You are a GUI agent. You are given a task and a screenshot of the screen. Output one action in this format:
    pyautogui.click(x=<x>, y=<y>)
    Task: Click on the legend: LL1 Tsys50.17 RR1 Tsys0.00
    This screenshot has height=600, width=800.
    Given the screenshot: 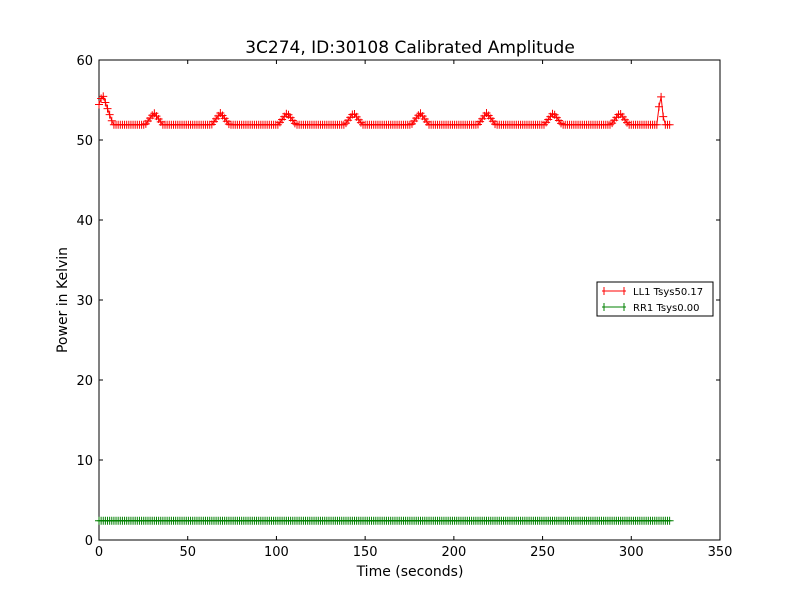 What is the action you would take?
    pyautogui.click(x=655, y=299)
    